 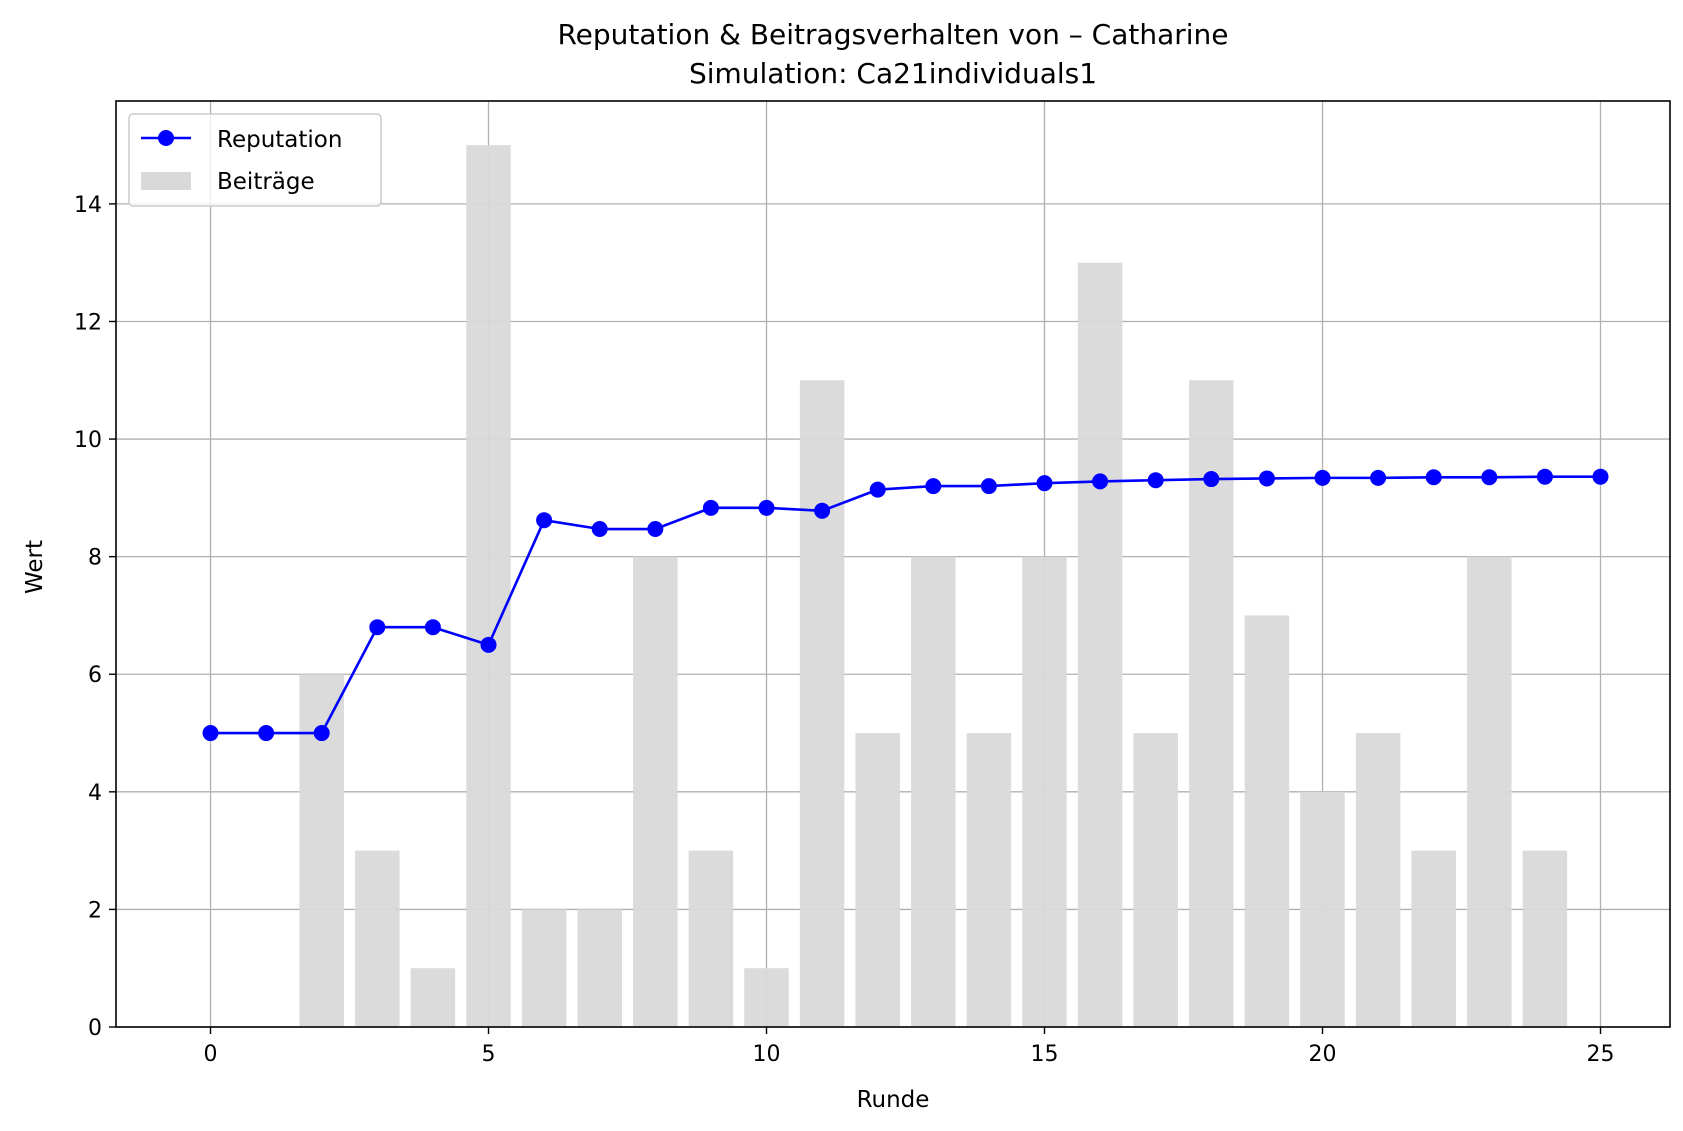 I want to click on x-tick-label: 20, so click(x=1323, y=1054).